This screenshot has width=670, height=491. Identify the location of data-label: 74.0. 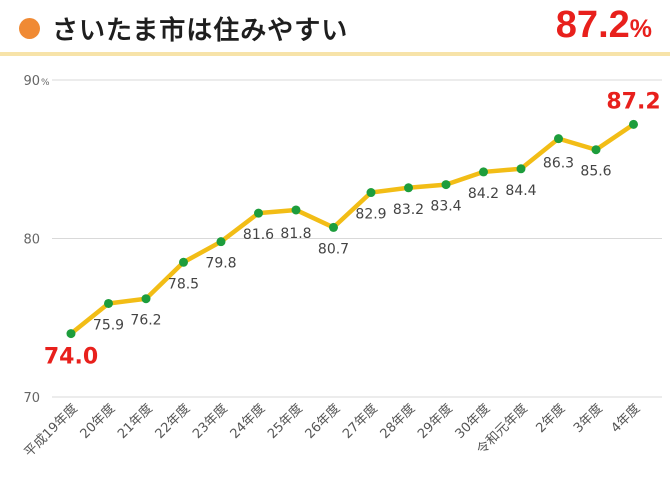
(71, 357).